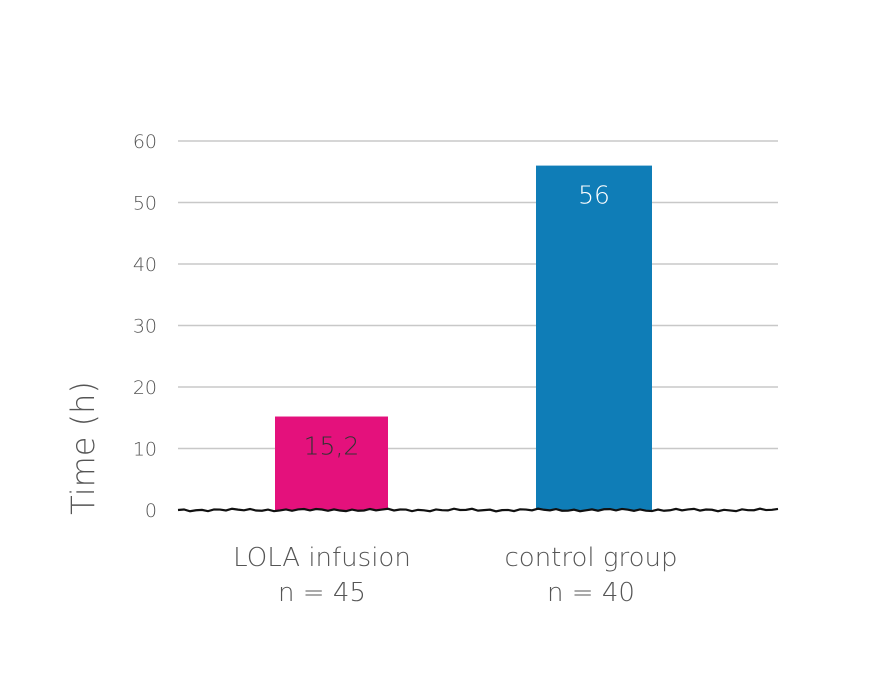 Image resolution: width=890 pixels, height=685 pixels. What do you see at coordinates (457, 321) in the screenshot?
I see `bar-value-labels: 15,2 56` at bounding box center [457, 321].